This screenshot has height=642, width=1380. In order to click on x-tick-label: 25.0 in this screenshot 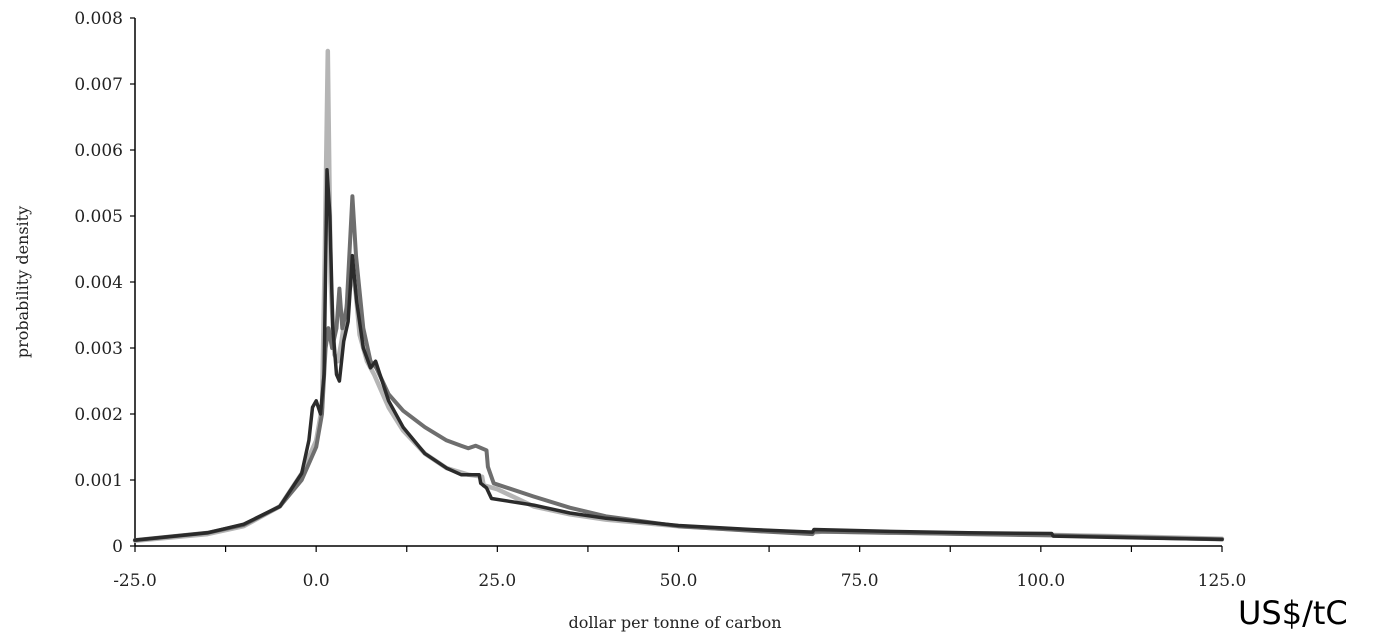, I will do `click(497, 581)`.